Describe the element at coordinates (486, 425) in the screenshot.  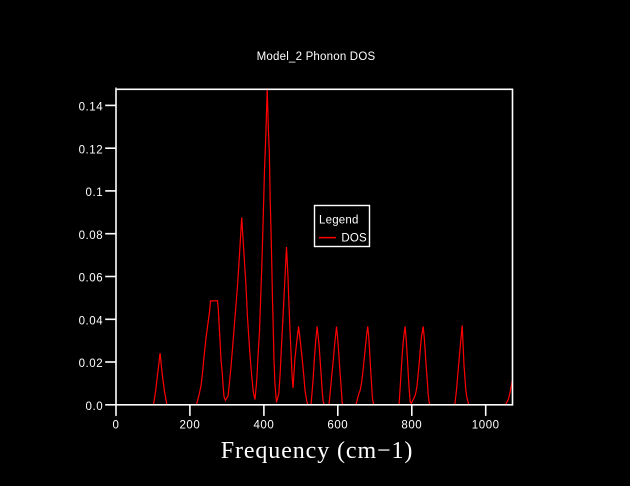
I see `svg-text: 1000` at that location.